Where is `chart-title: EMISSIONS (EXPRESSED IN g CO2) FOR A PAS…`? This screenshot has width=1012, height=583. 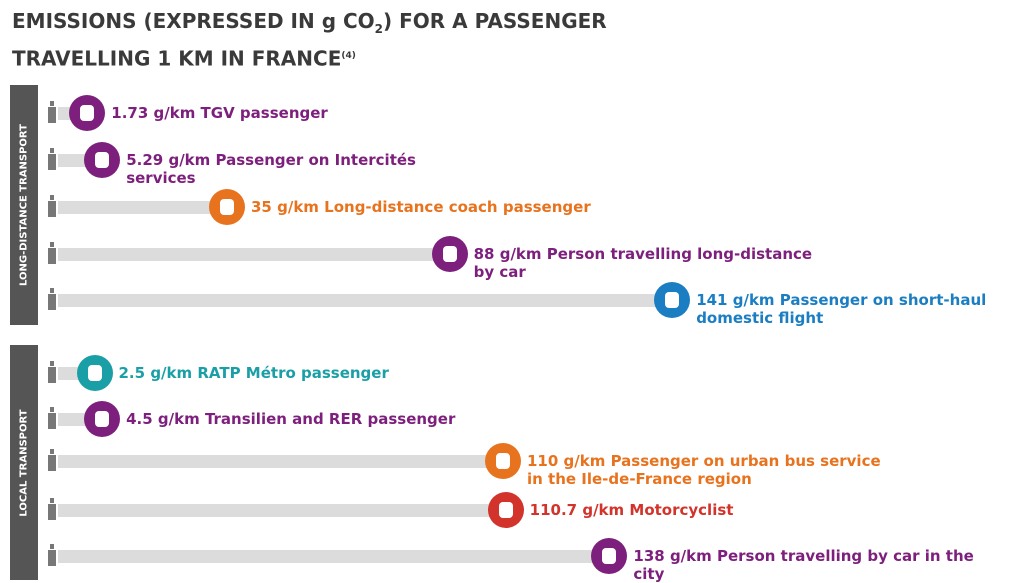 chart-title: EMISSIONS (EXPRESSED IN g CO2) FOR A PAS… is located at coordinates (332, 40).